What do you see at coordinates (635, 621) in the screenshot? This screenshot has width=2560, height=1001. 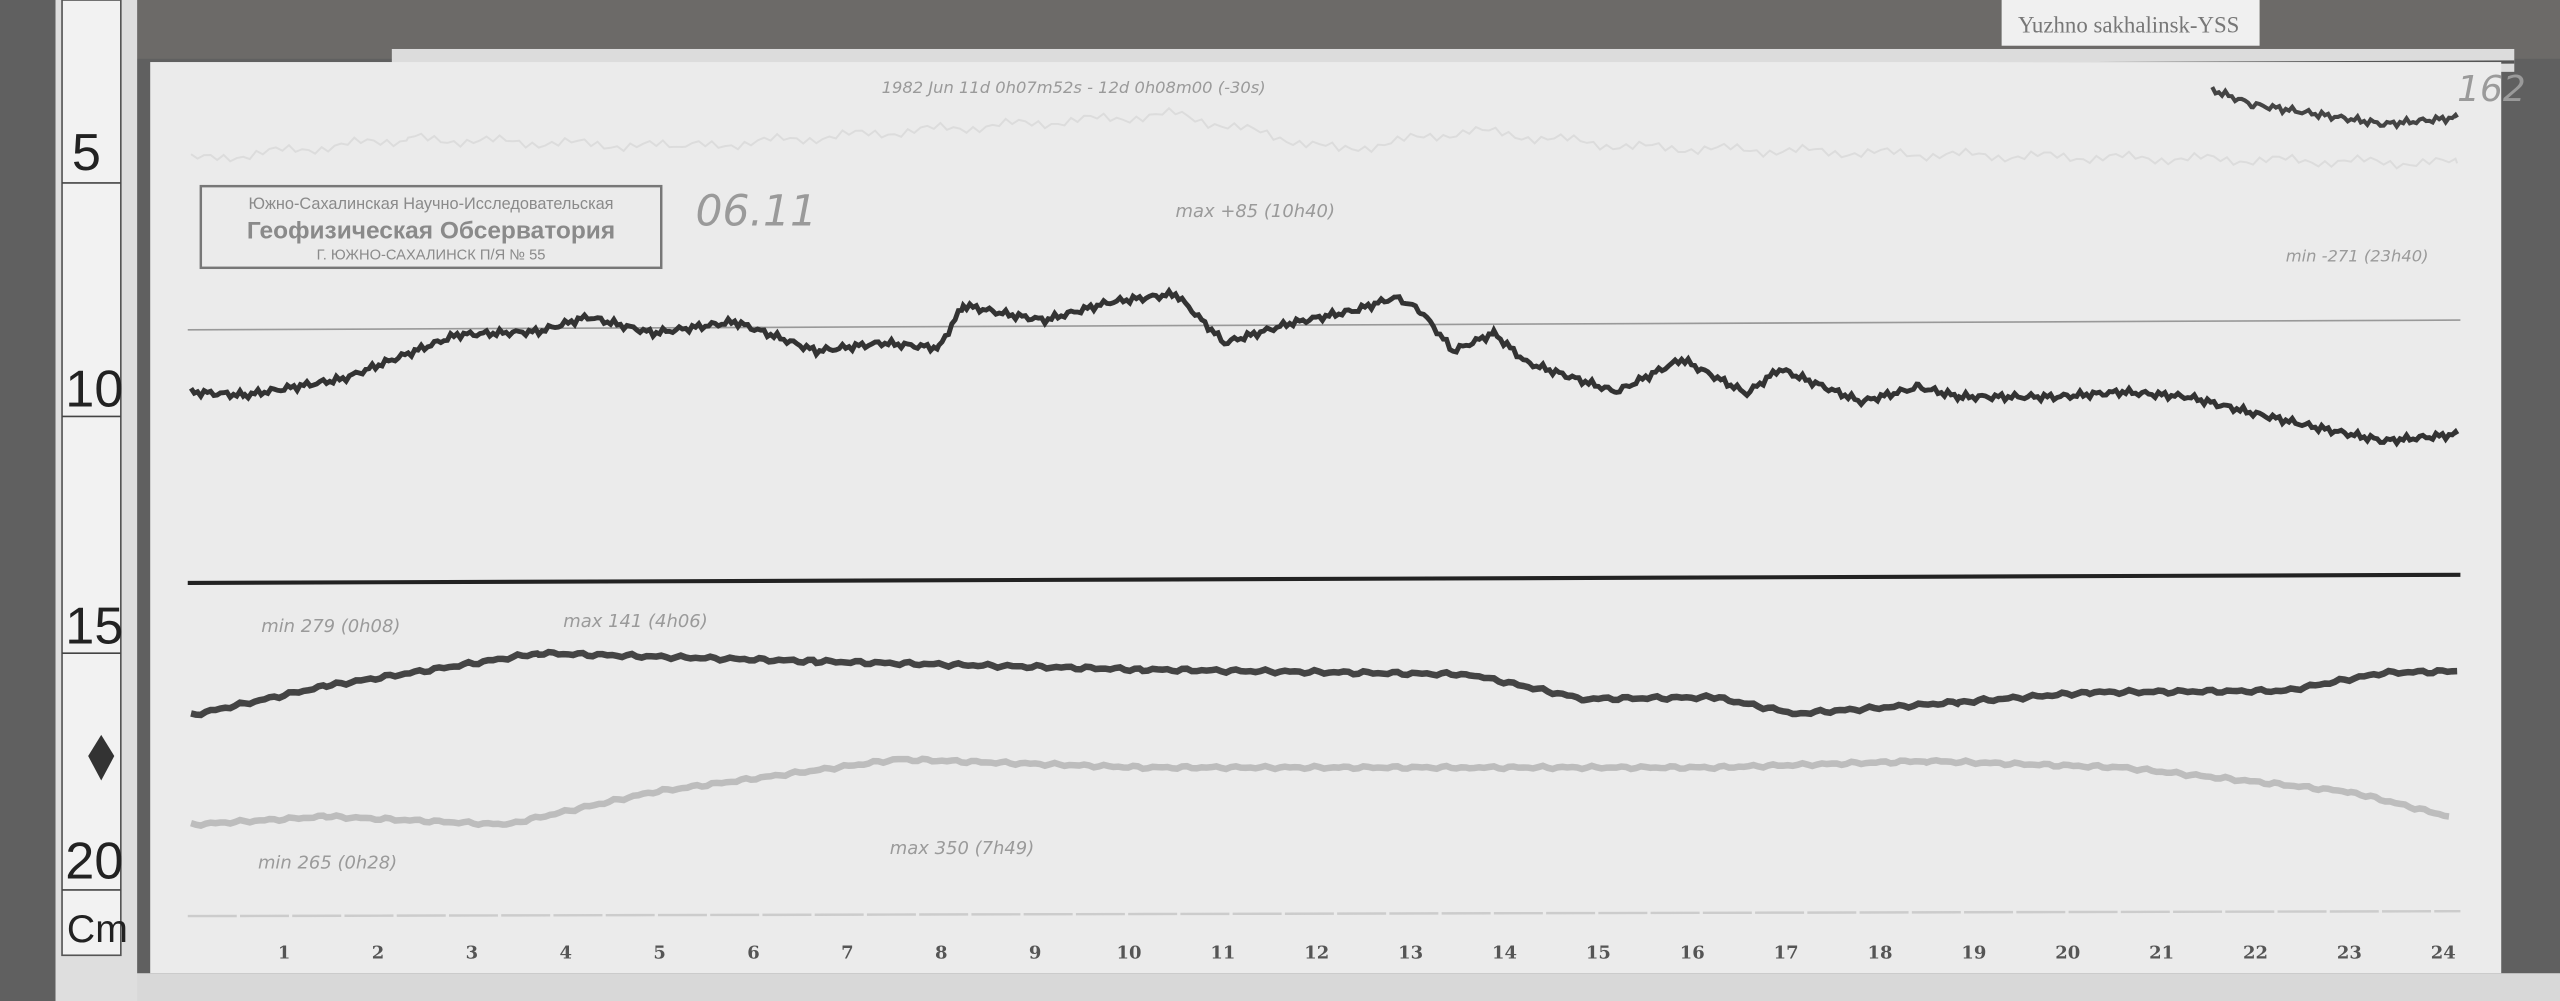 I see `annotation-mid-max: max 141 (4h06)` at bounding box center [635, 621].